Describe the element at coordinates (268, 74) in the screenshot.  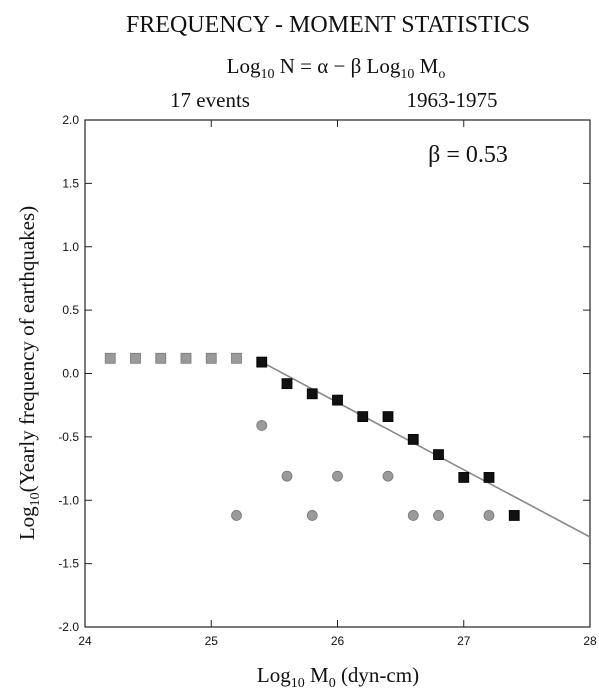
I see `formula-lhs-sub: 10` at that location.